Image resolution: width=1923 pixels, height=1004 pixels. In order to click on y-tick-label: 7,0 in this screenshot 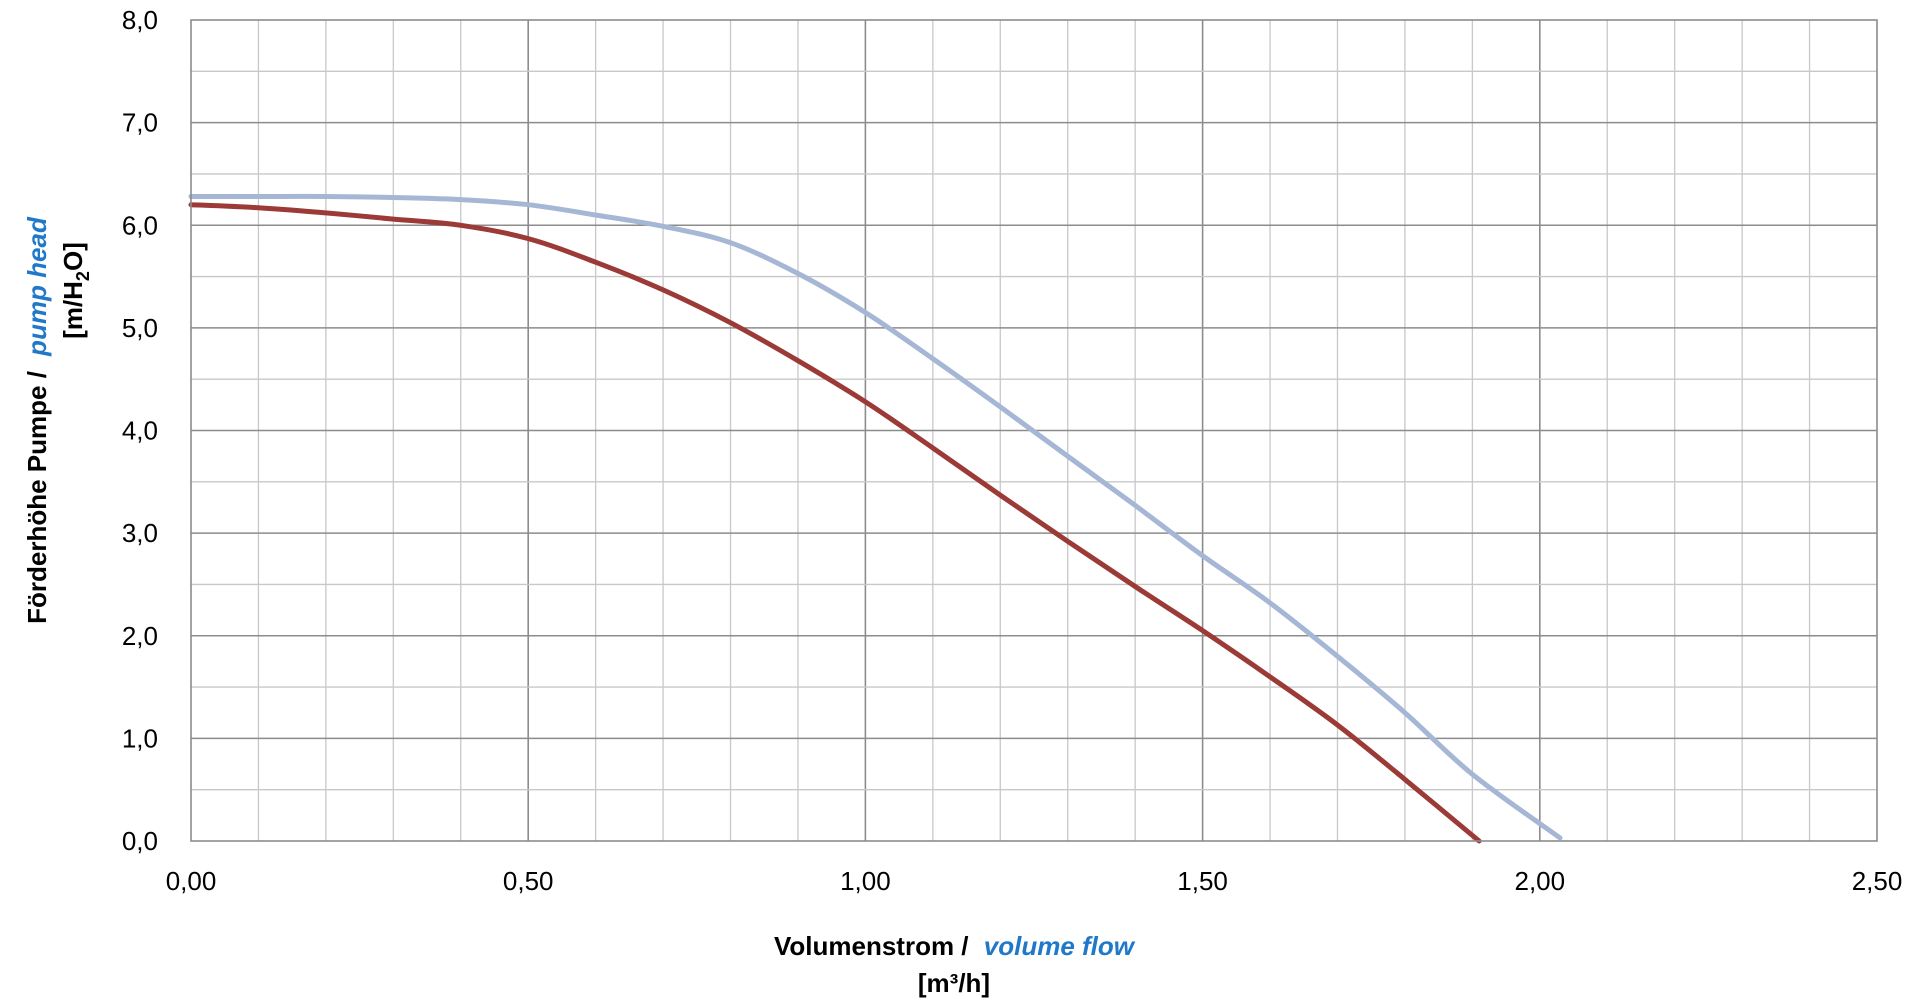, I will do `click(140, 123)`.